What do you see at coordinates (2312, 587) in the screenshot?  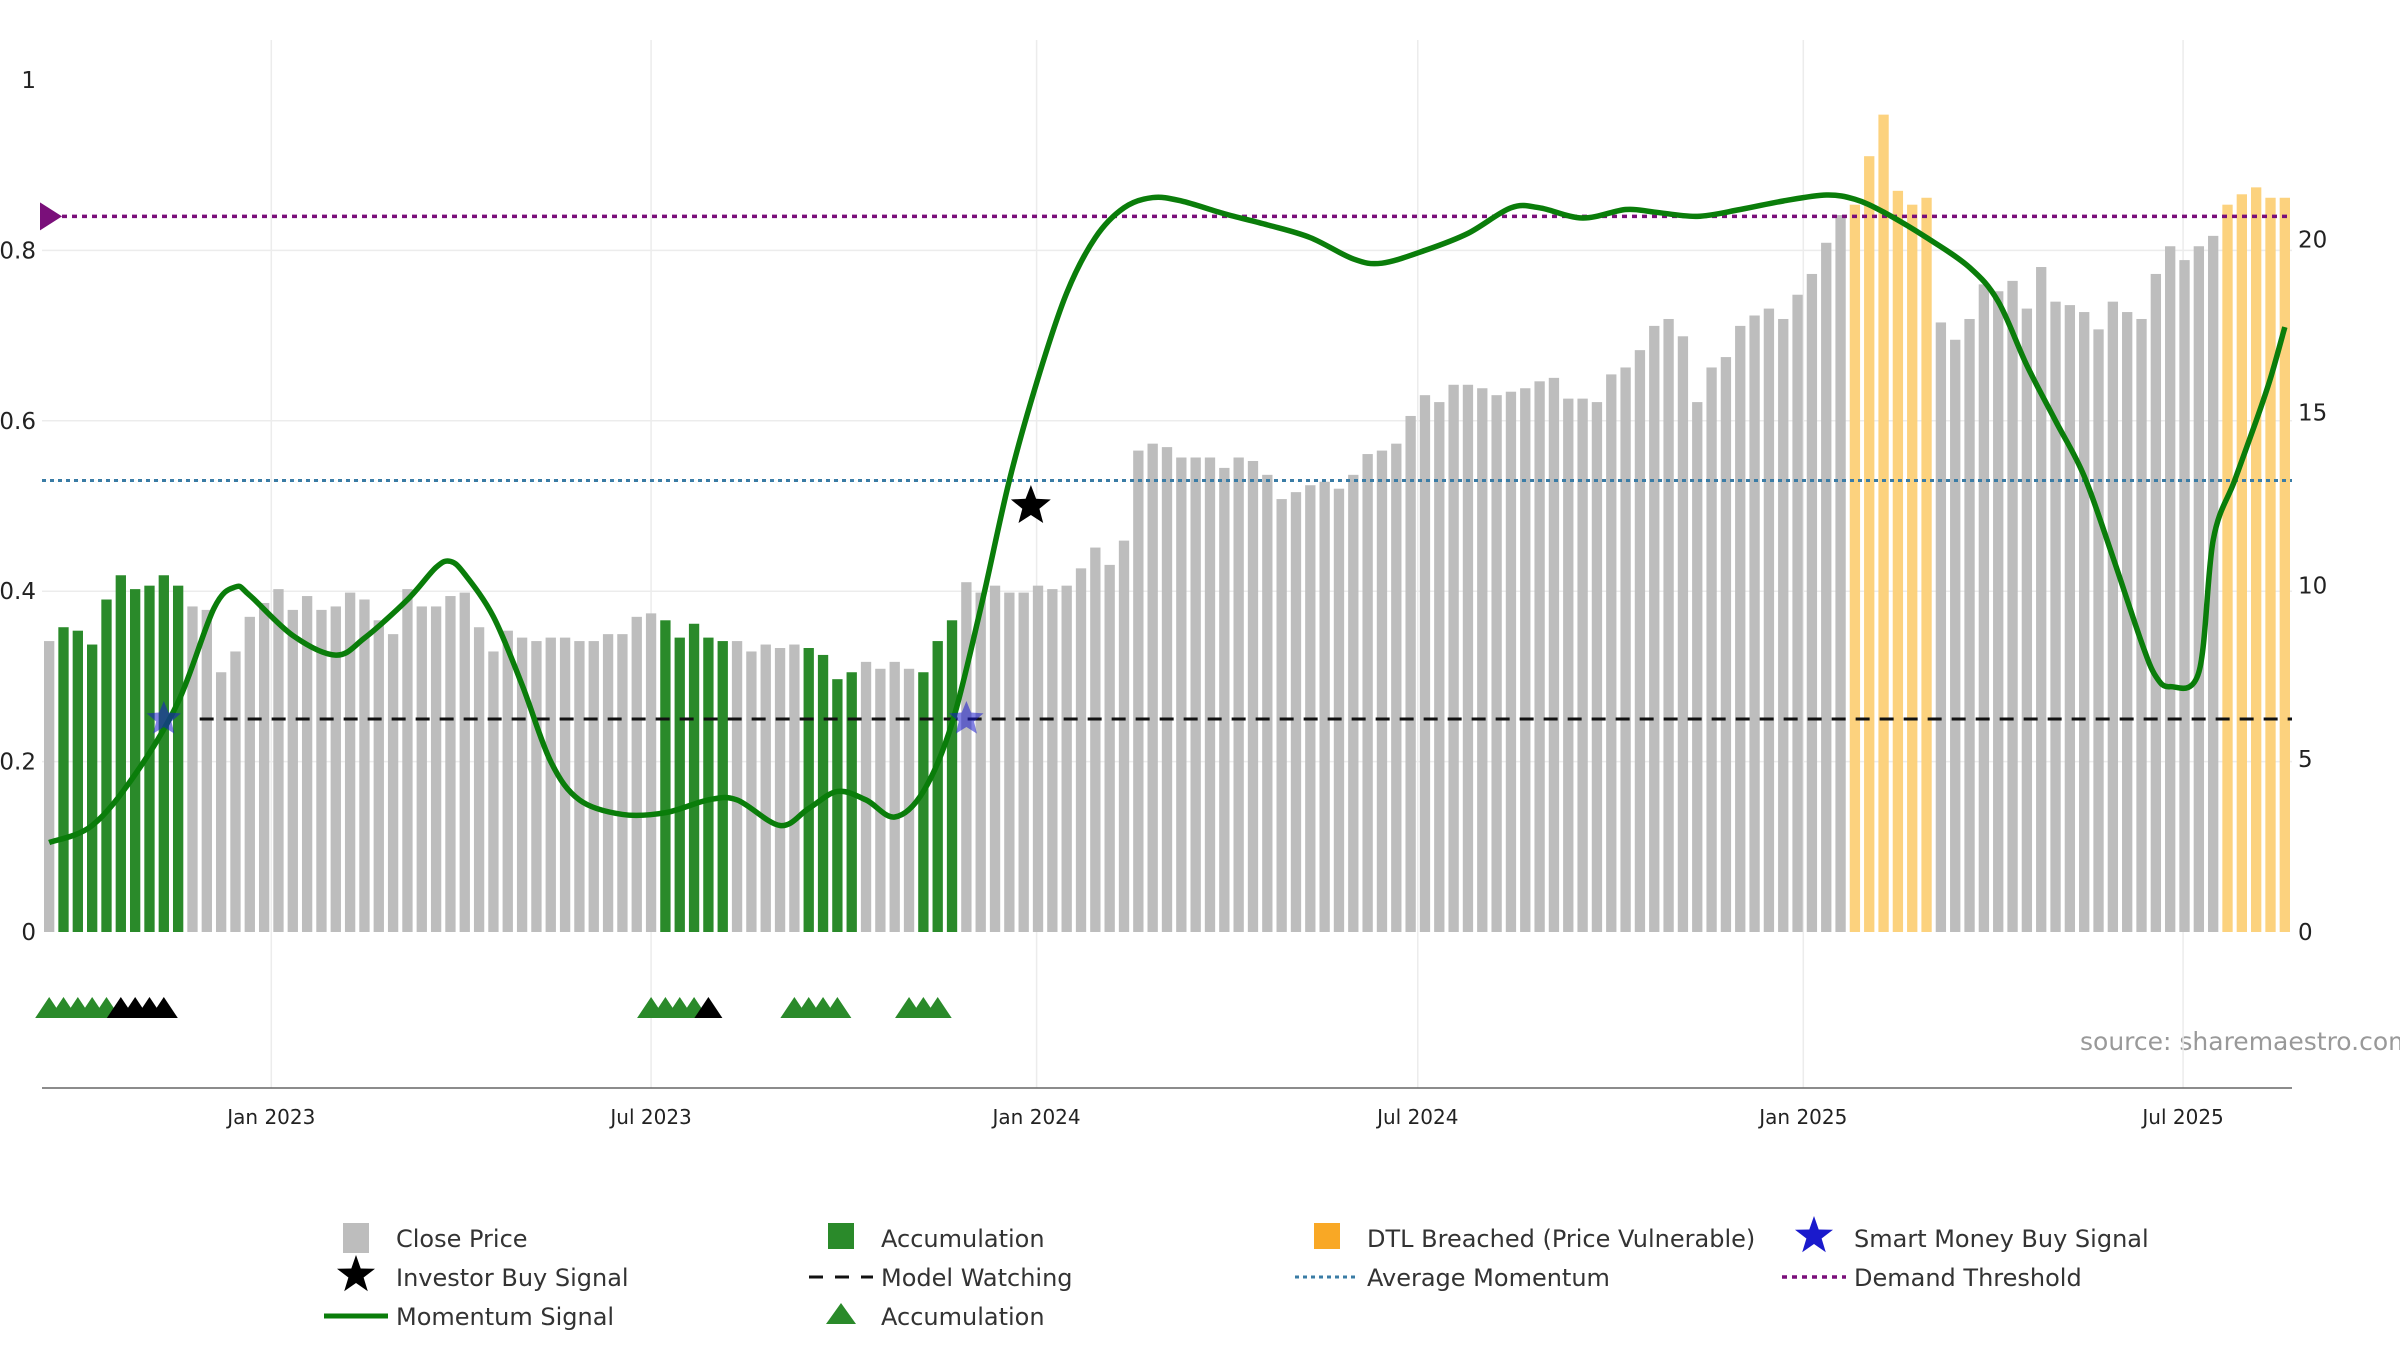 I see `right-tick-label: 10` at bounding box center [2312, 587].